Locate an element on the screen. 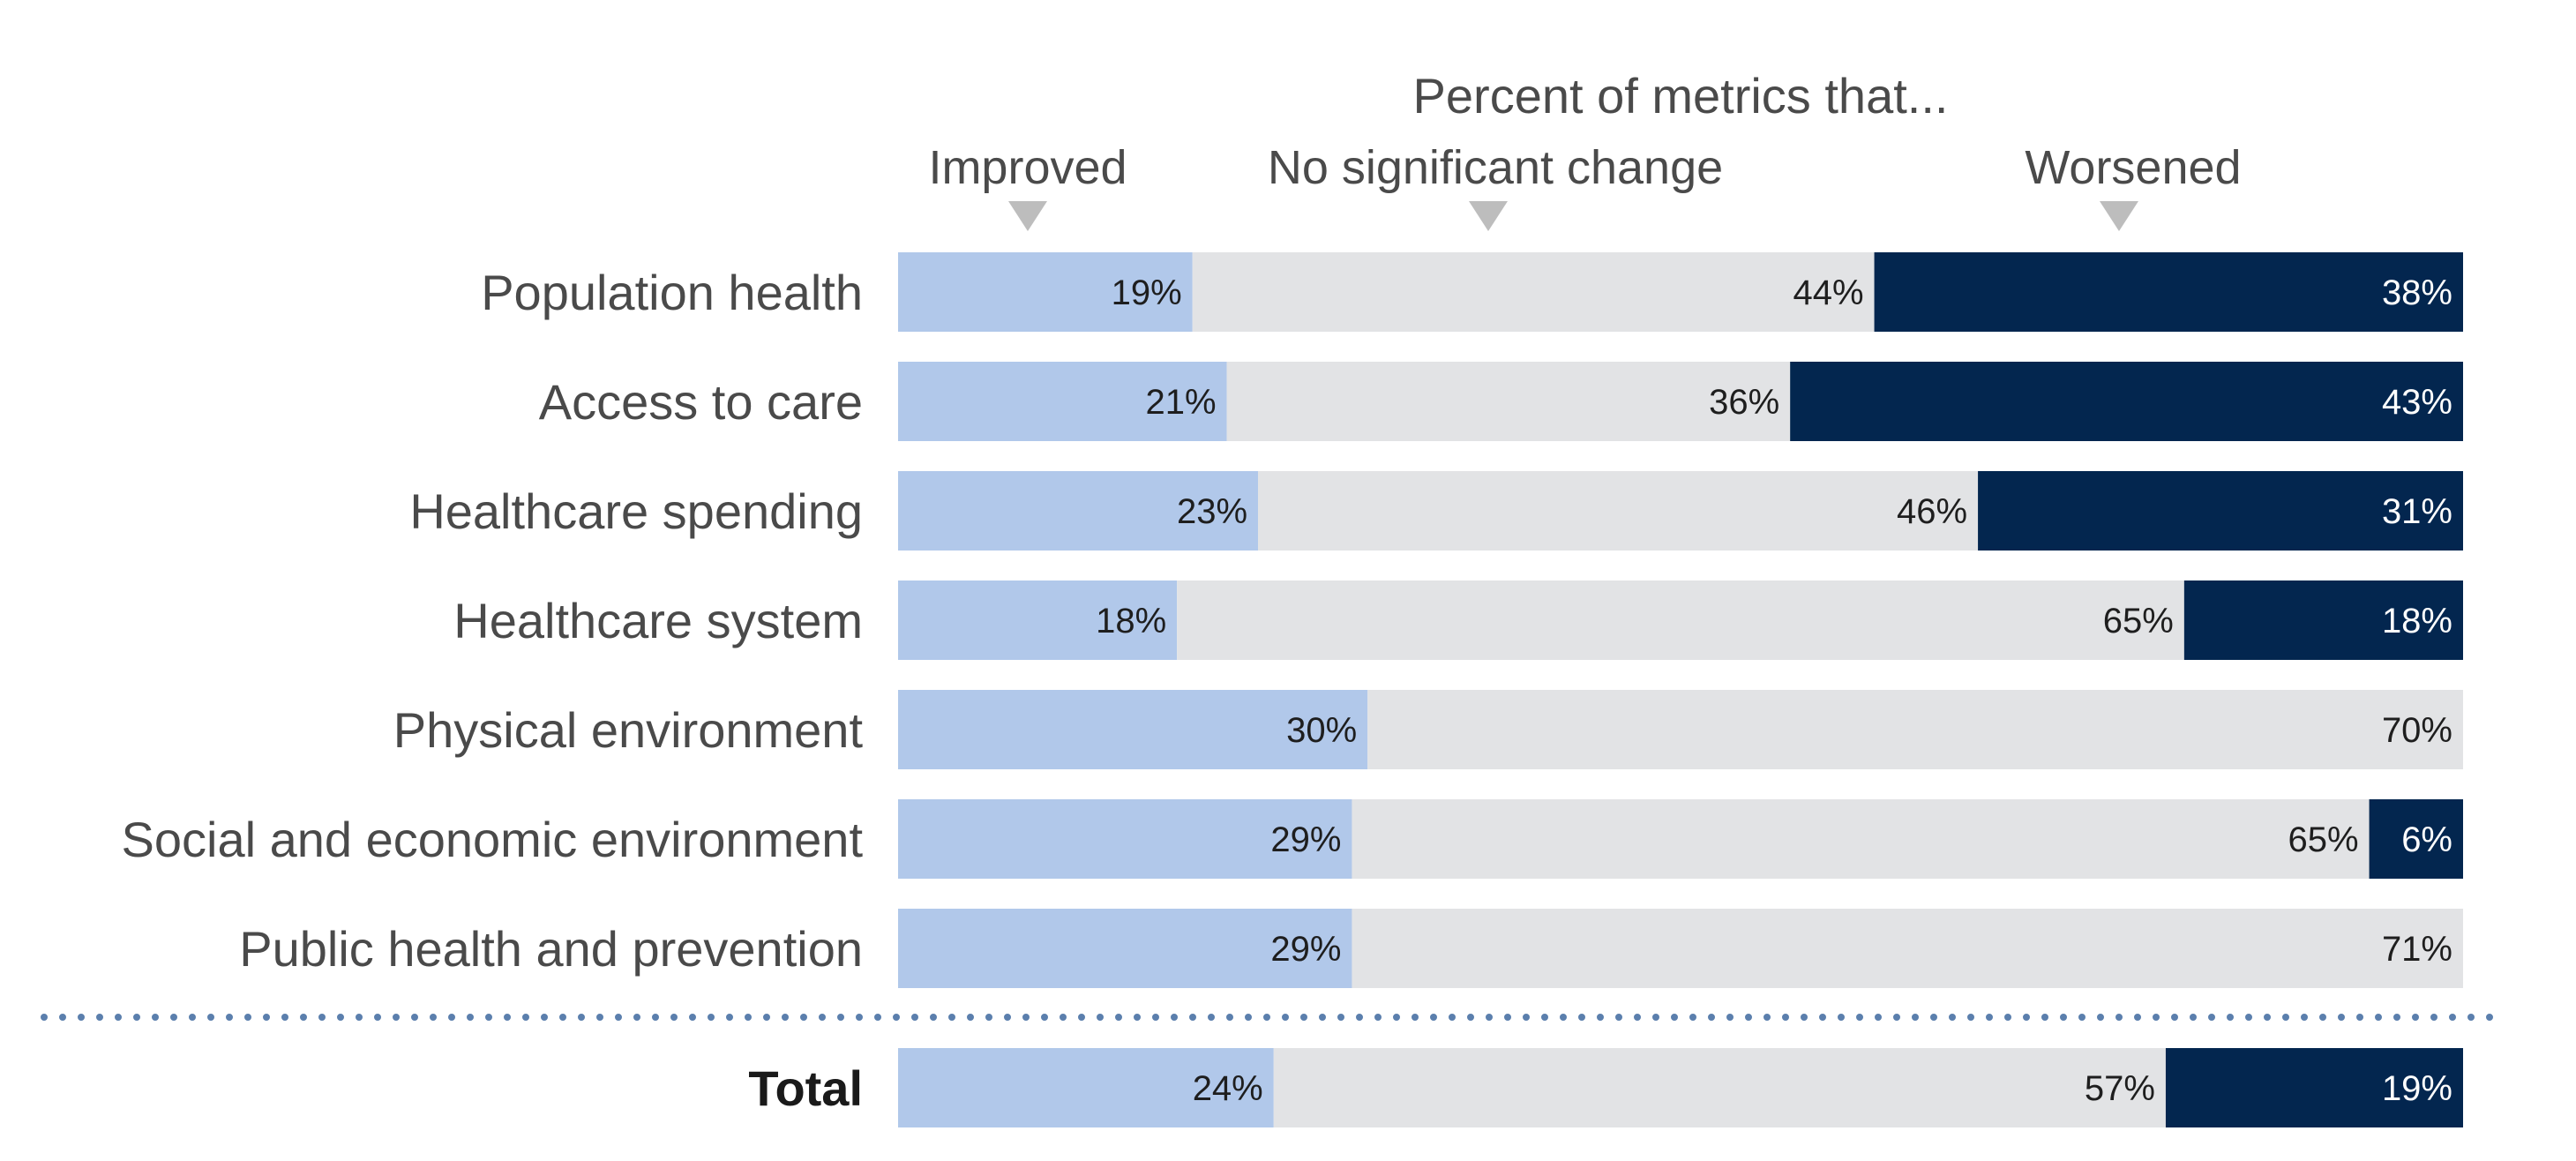  row-5-improved-value: 29% is located at coordinates (1306, 839).